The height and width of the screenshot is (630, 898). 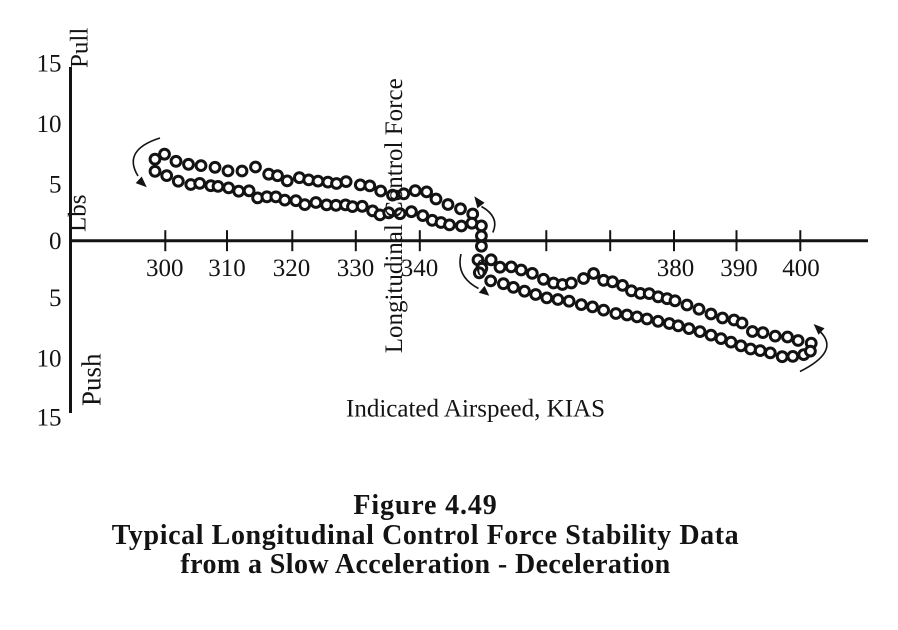 I want to click on svg-text: Lbs, so click(x=78, y=214).